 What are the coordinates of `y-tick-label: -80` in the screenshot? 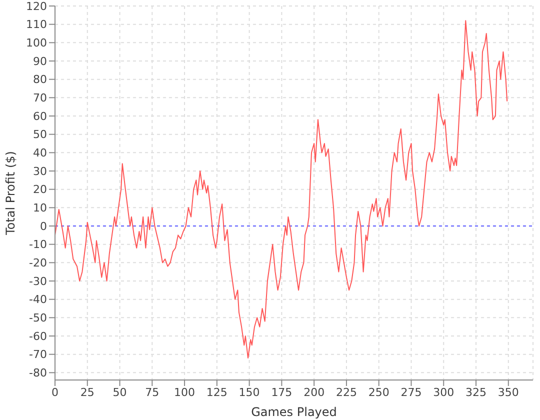 It's located at (38, 373).